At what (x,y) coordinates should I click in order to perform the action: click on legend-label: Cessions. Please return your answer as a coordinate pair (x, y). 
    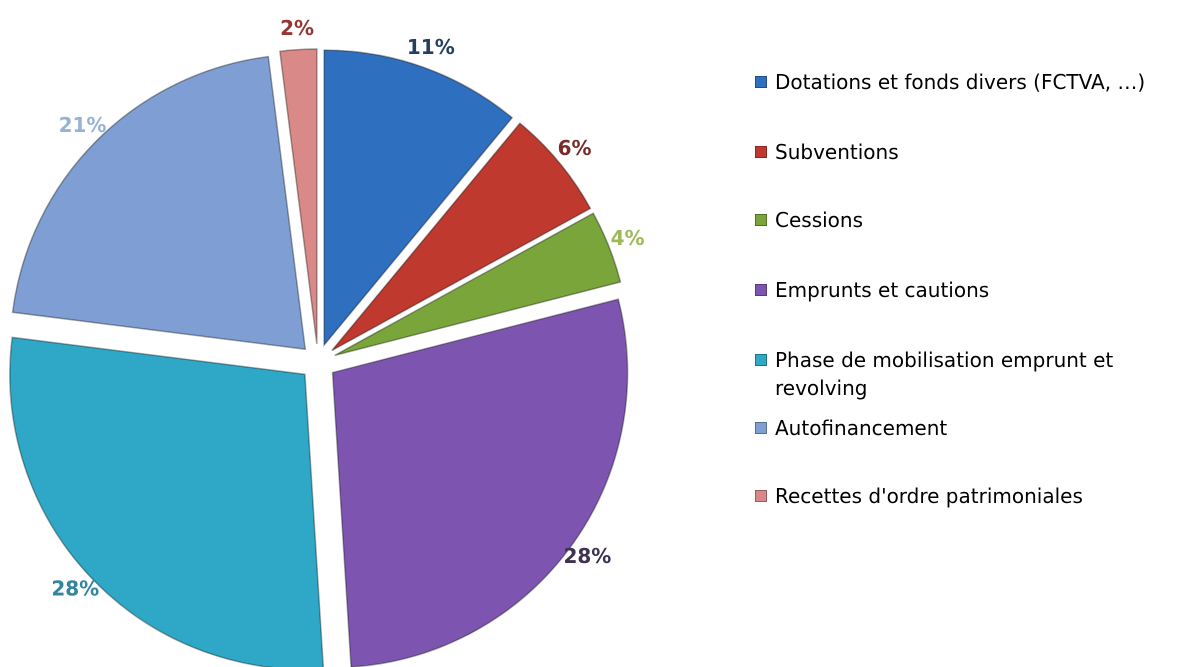
    Looking at the image, I should click on (819, 220).